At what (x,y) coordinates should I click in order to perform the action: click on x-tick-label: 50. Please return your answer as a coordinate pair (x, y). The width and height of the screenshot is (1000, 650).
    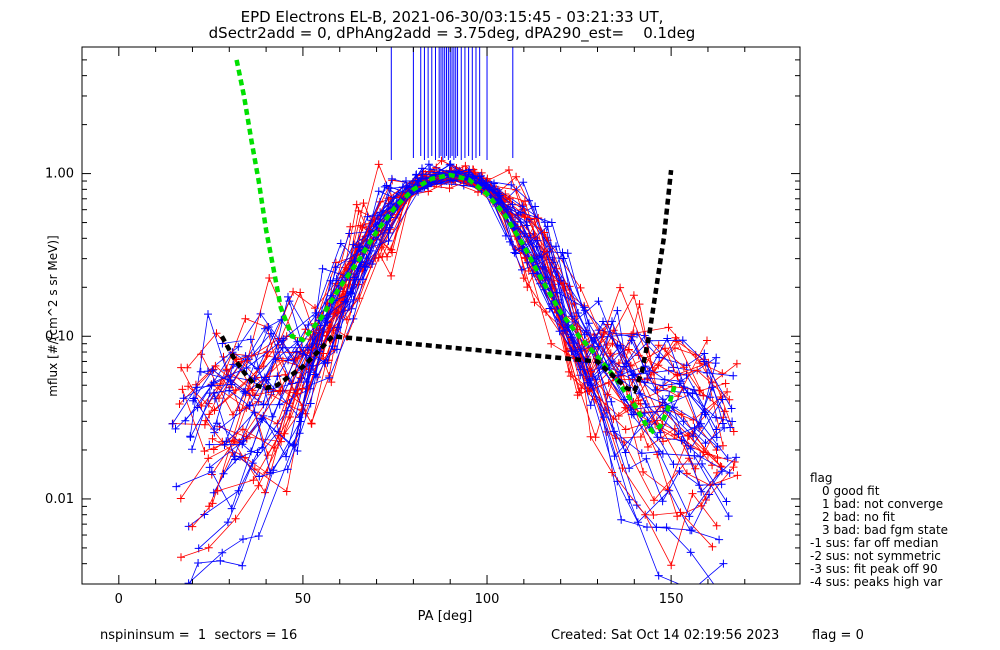
    Looking at the image, I should click on (303, 599).